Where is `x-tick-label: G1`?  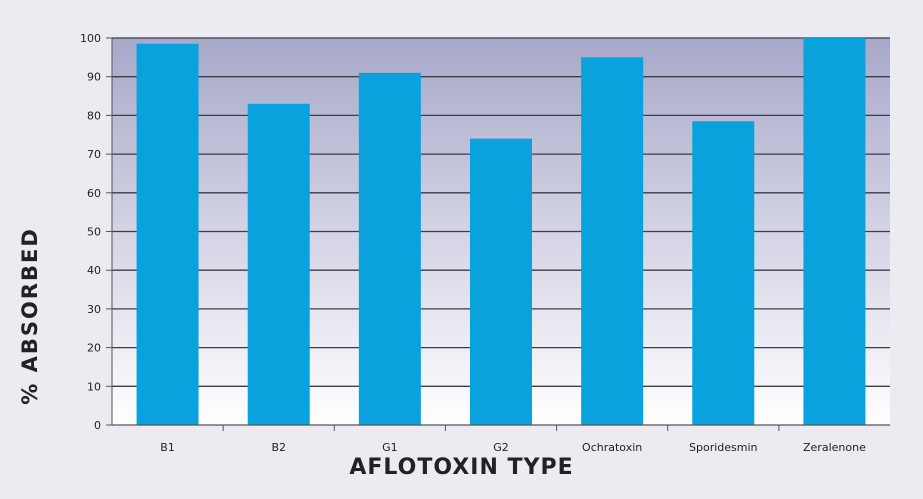 x-tick-label: G1 is located at coordinates (390, 447).